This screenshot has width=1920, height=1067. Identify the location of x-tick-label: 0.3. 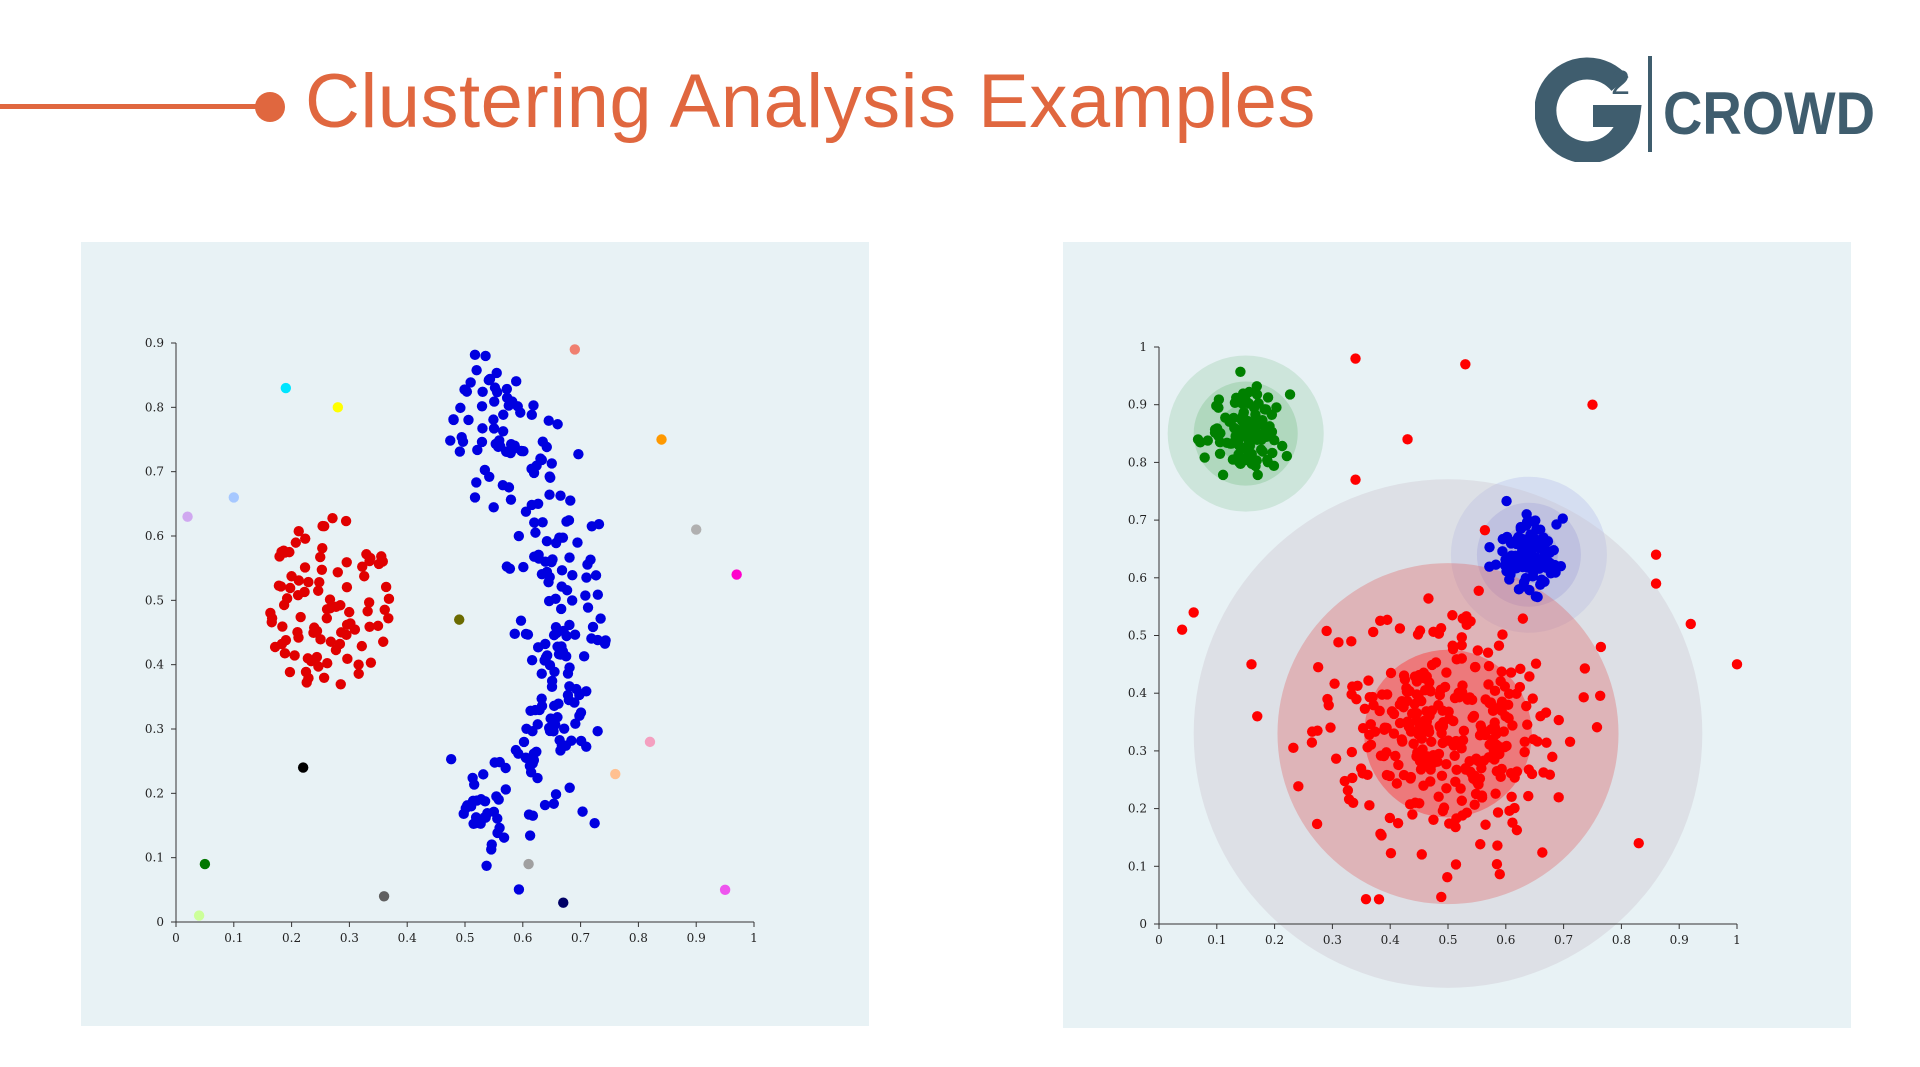
(349, 938).